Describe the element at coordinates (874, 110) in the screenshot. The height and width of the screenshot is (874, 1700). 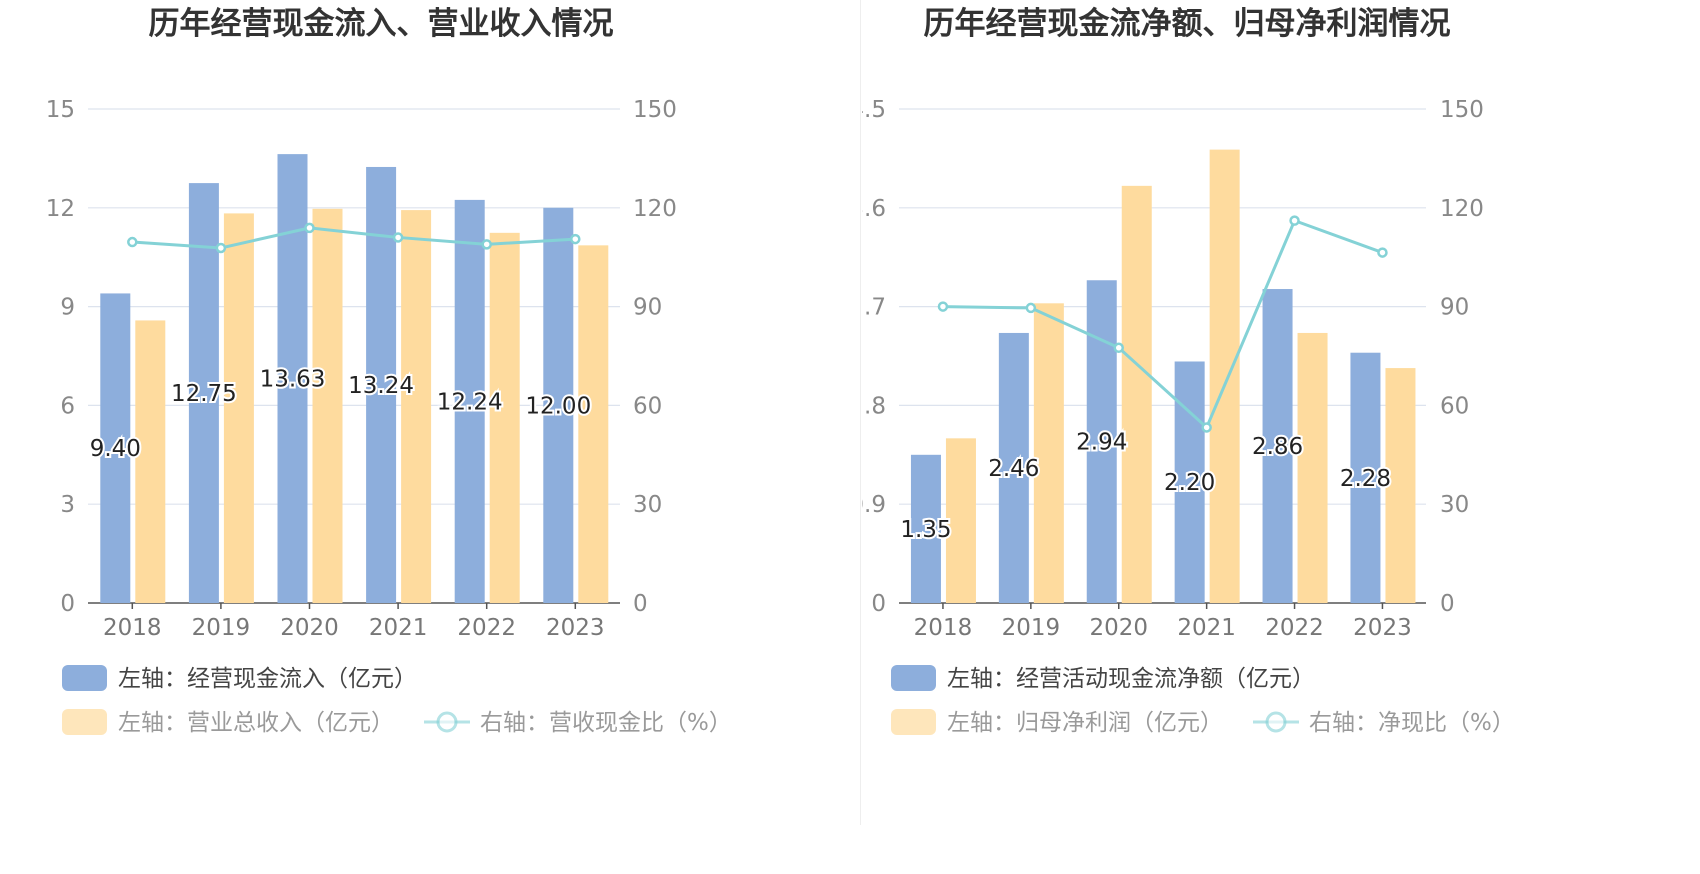
I see `y-left-tick-label: 4.5` at that location.